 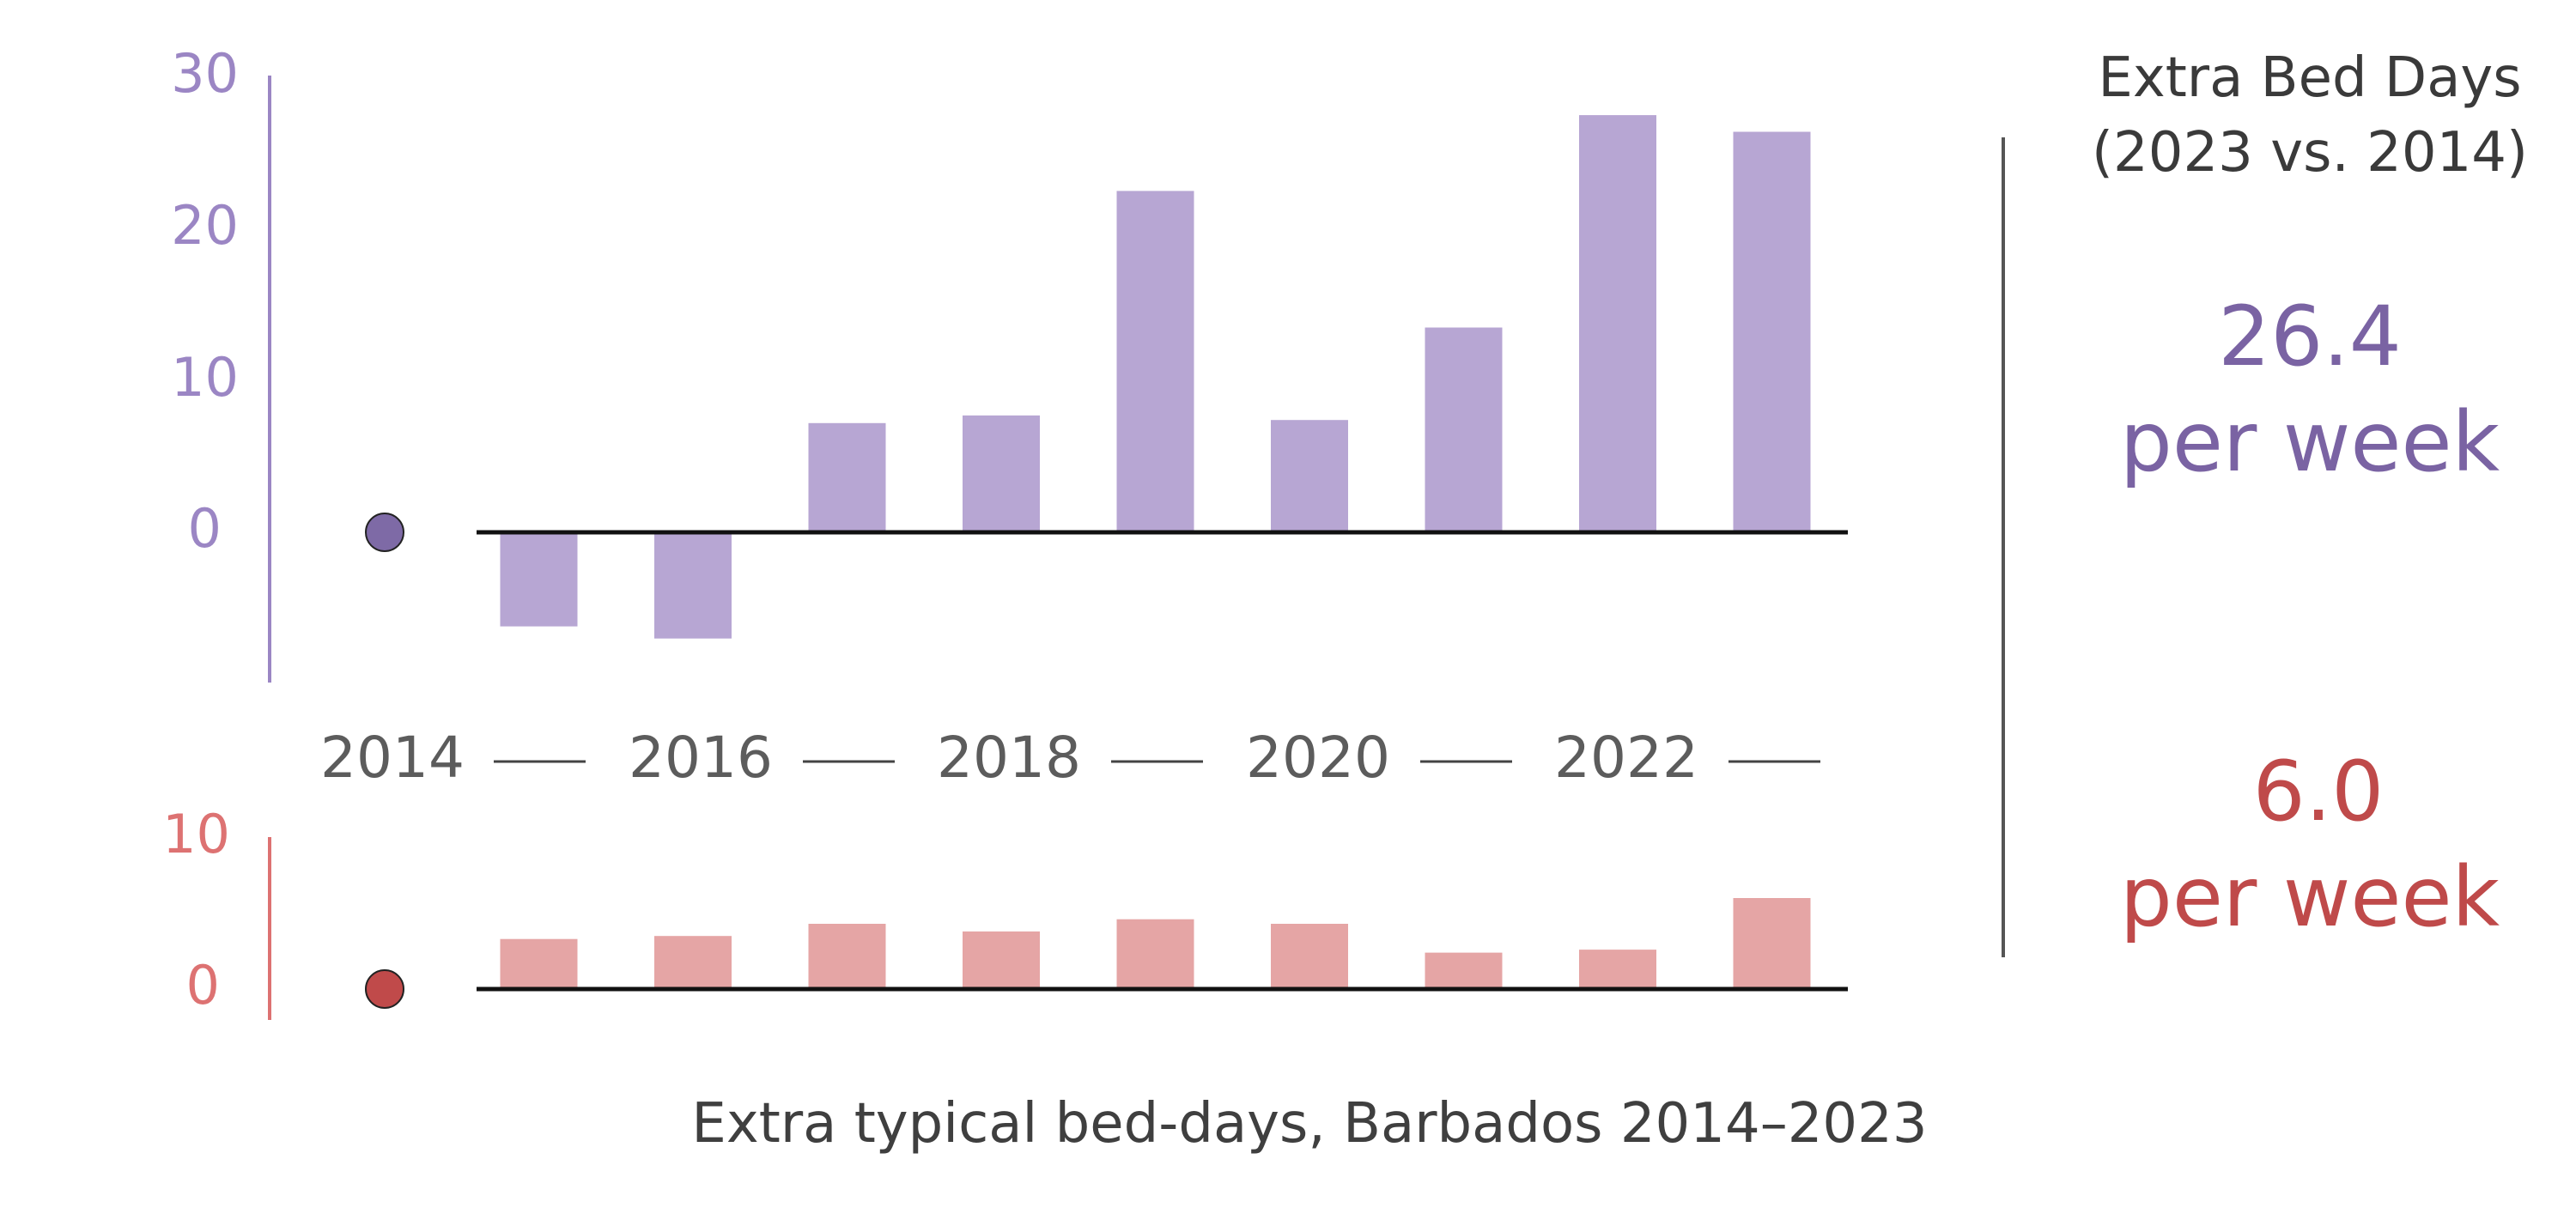 I want to click on summary-top-unit: per week, so click(x=2310, y=442).